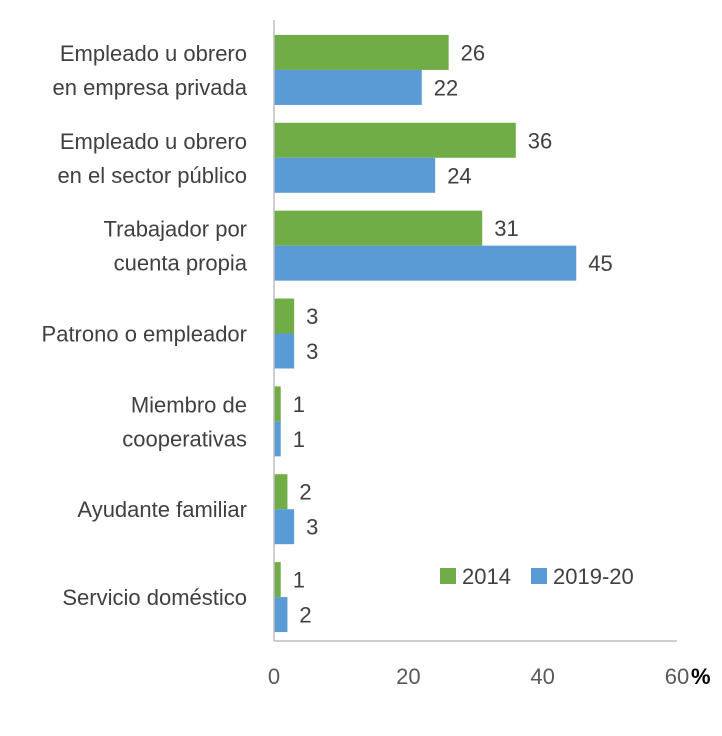 The image size is (722, 736). What do you see at coordinates (299, 439) in the screenshot?
I see `data-label-2019-20-4: 1` at bounding box center [299, 439].